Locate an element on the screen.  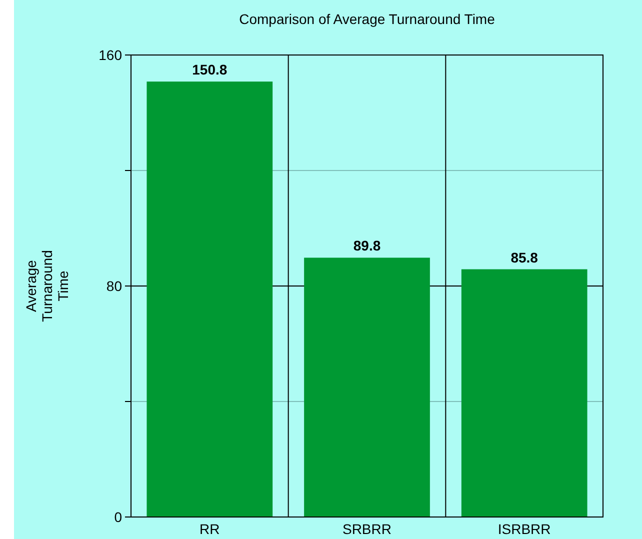
y-tick-label: 0 is located at coordinates (118, 517).